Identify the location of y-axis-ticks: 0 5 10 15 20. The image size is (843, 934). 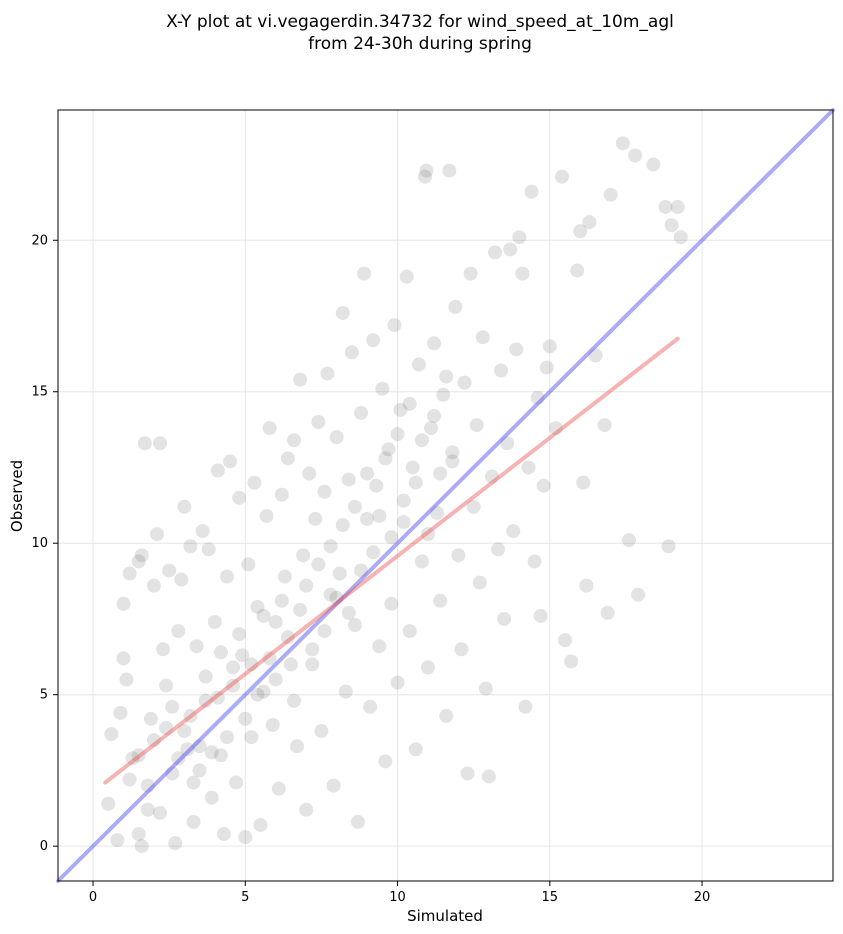
(44, 543).